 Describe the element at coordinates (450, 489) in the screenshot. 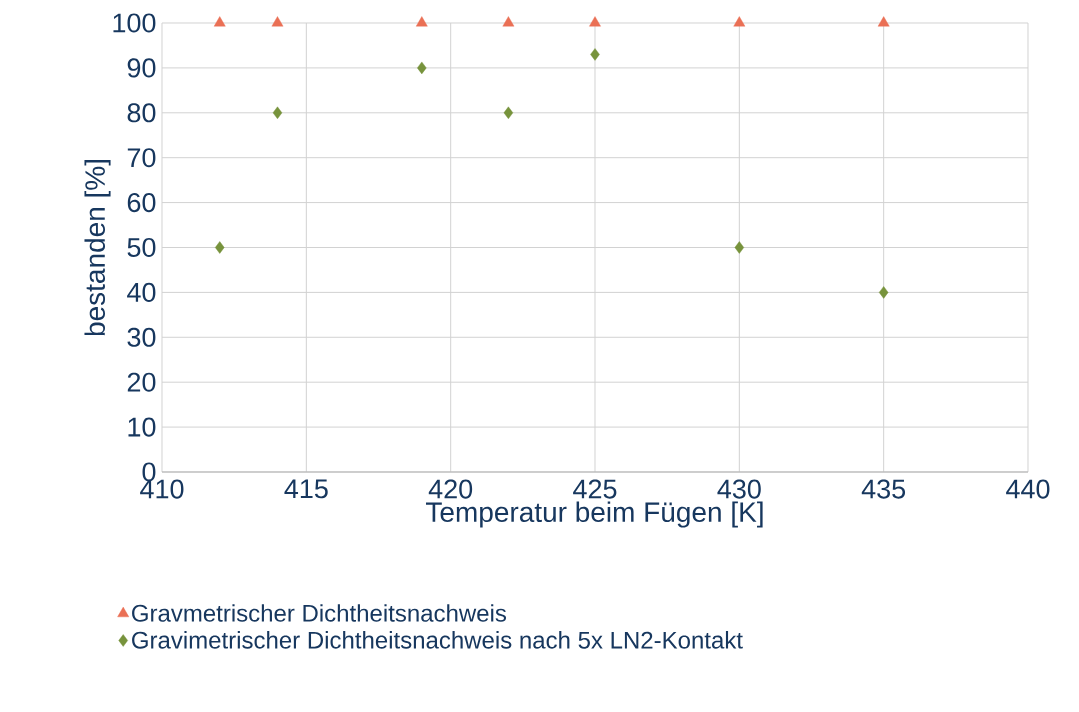

I see `x-tick-label: 420` at that location.